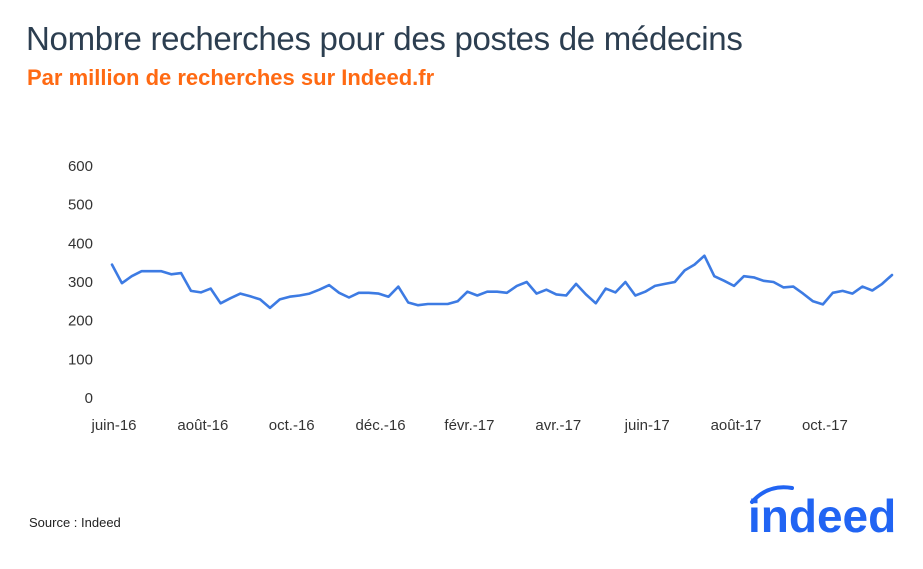  Describe the element at coordinates (89, 398) in the screenshot. I see `y-tick-label: 0` at that location.